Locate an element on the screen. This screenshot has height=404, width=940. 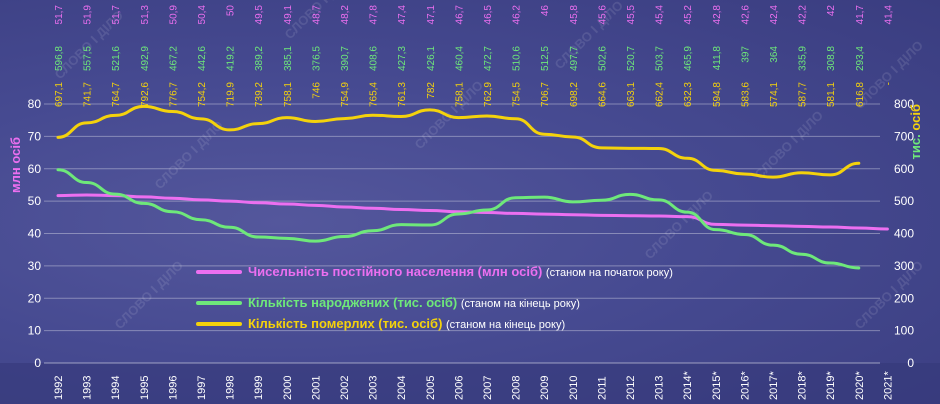
data-value-label: 411,8 is located at coordinates (717, 58).